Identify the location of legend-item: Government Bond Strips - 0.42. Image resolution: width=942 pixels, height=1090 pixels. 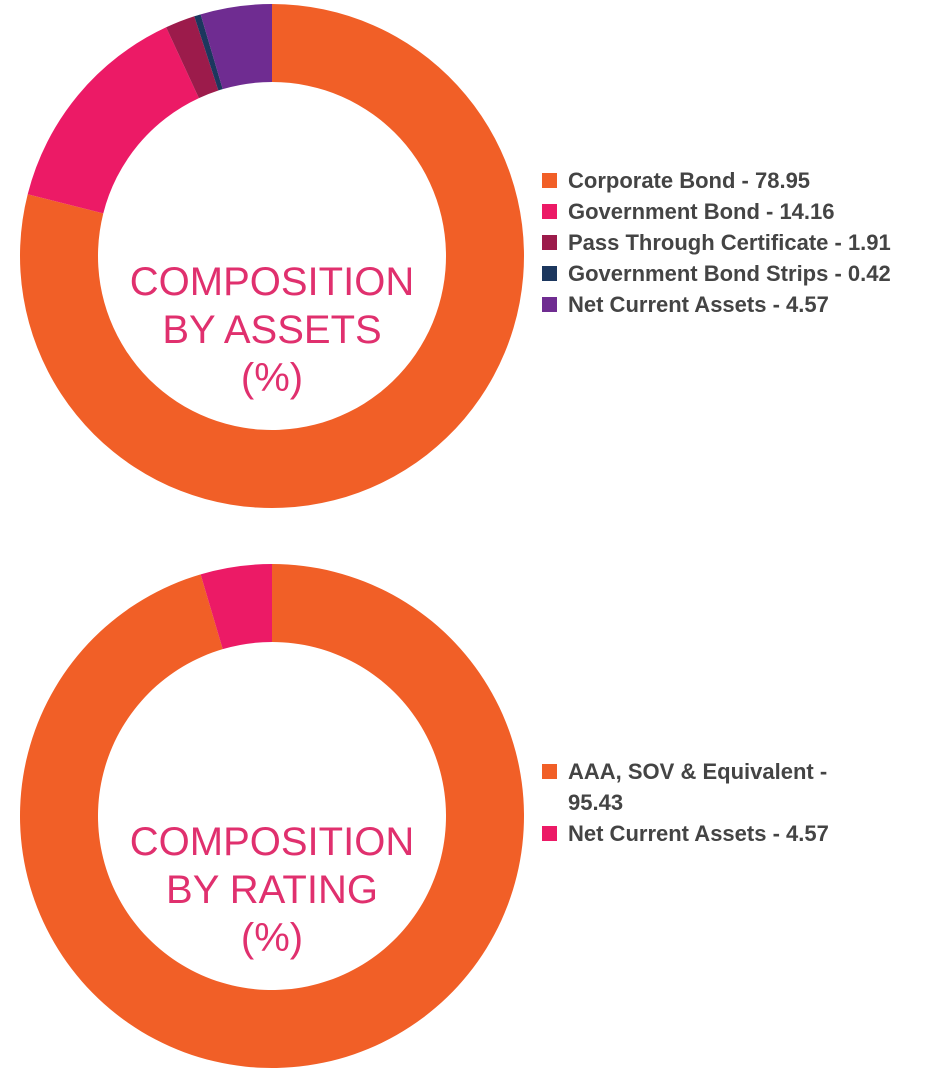
(742, 273).